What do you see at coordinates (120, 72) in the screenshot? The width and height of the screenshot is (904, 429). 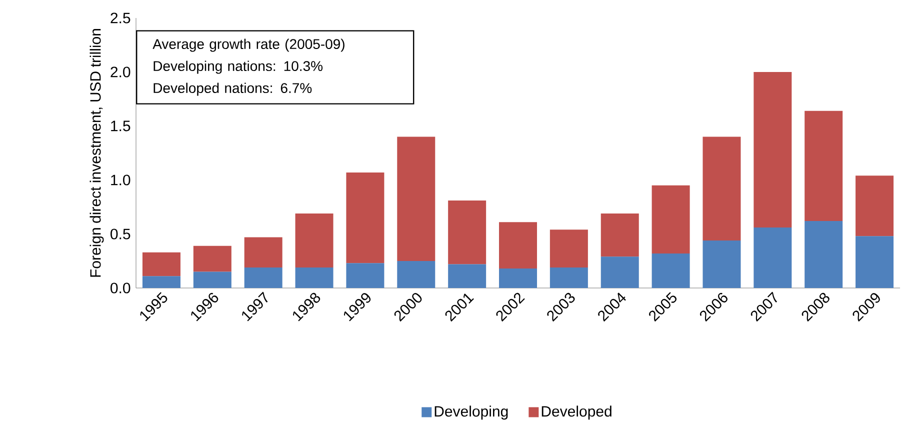 I see `y-tick-label: 2.0` at bounding box center [120, 72].